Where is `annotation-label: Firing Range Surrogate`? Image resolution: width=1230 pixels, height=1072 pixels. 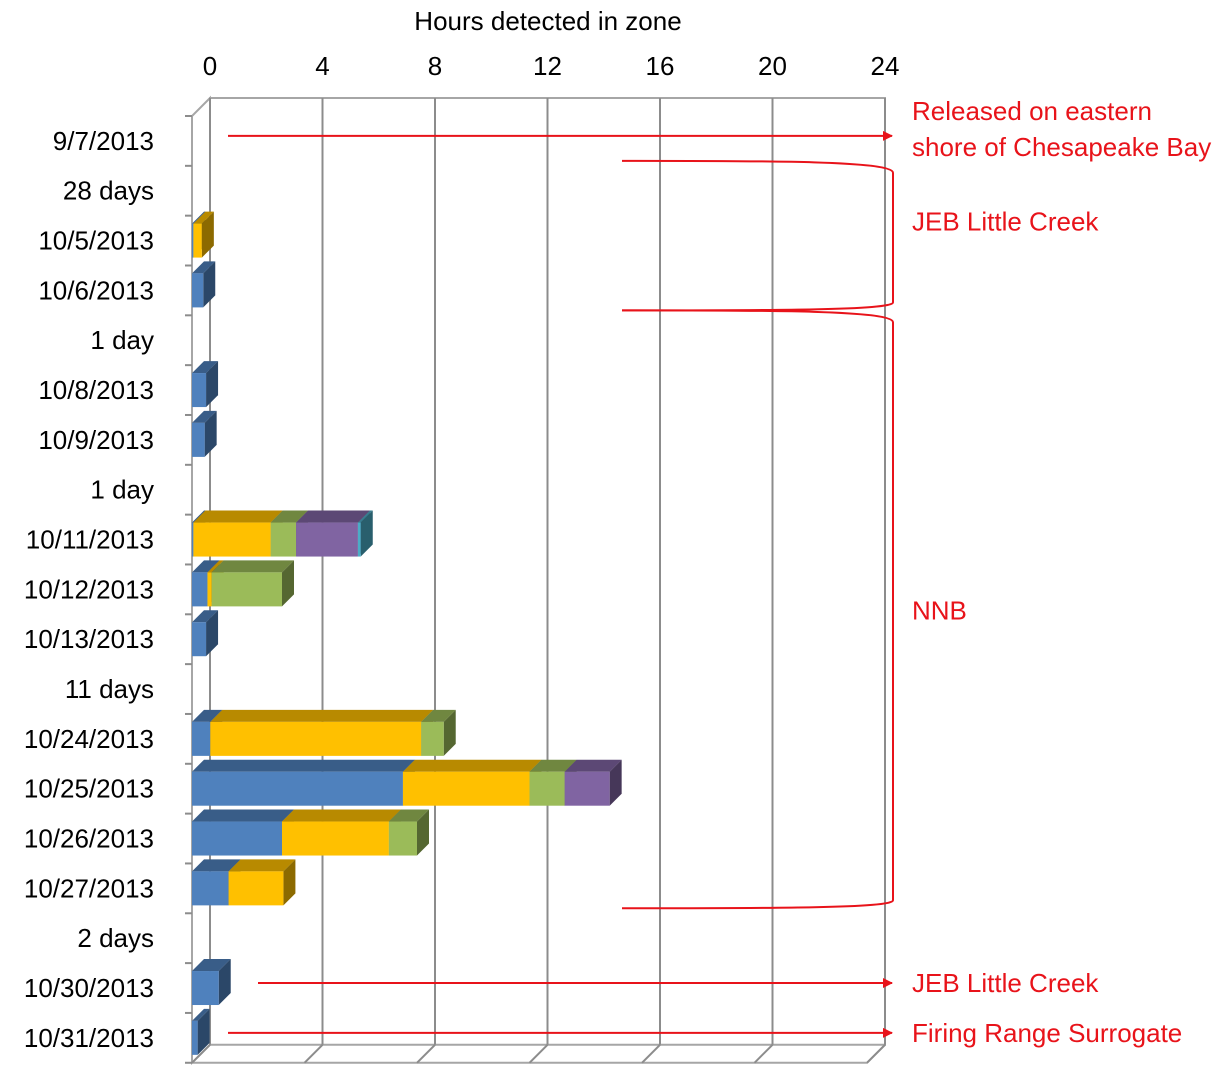
annotation-label: Firing Range Surrogate is located at coordinates (1047, 1033).